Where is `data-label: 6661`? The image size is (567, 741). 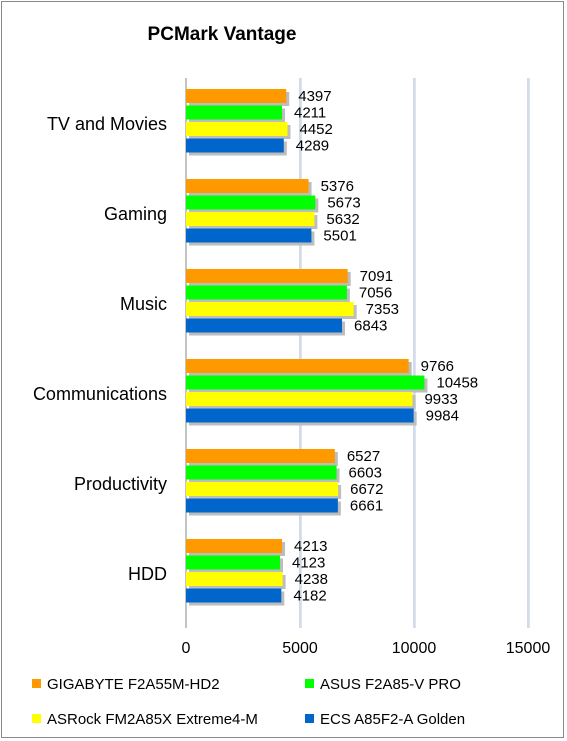 data-label: 6661 is located at coordinates (366, 506).